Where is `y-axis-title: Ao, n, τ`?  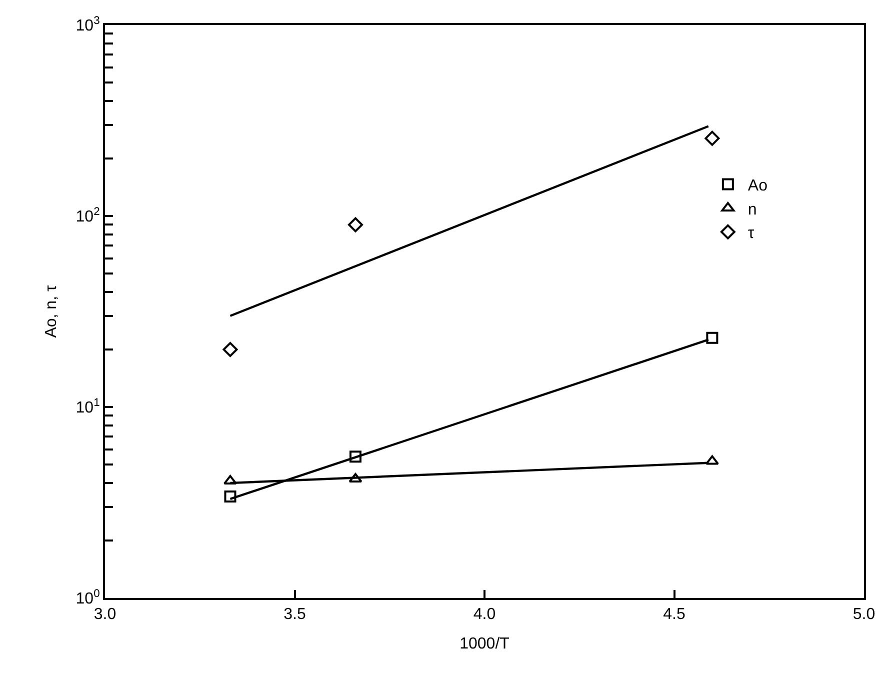 y-axis-title: Ao, n, τ is located at coordinates (51, 311).